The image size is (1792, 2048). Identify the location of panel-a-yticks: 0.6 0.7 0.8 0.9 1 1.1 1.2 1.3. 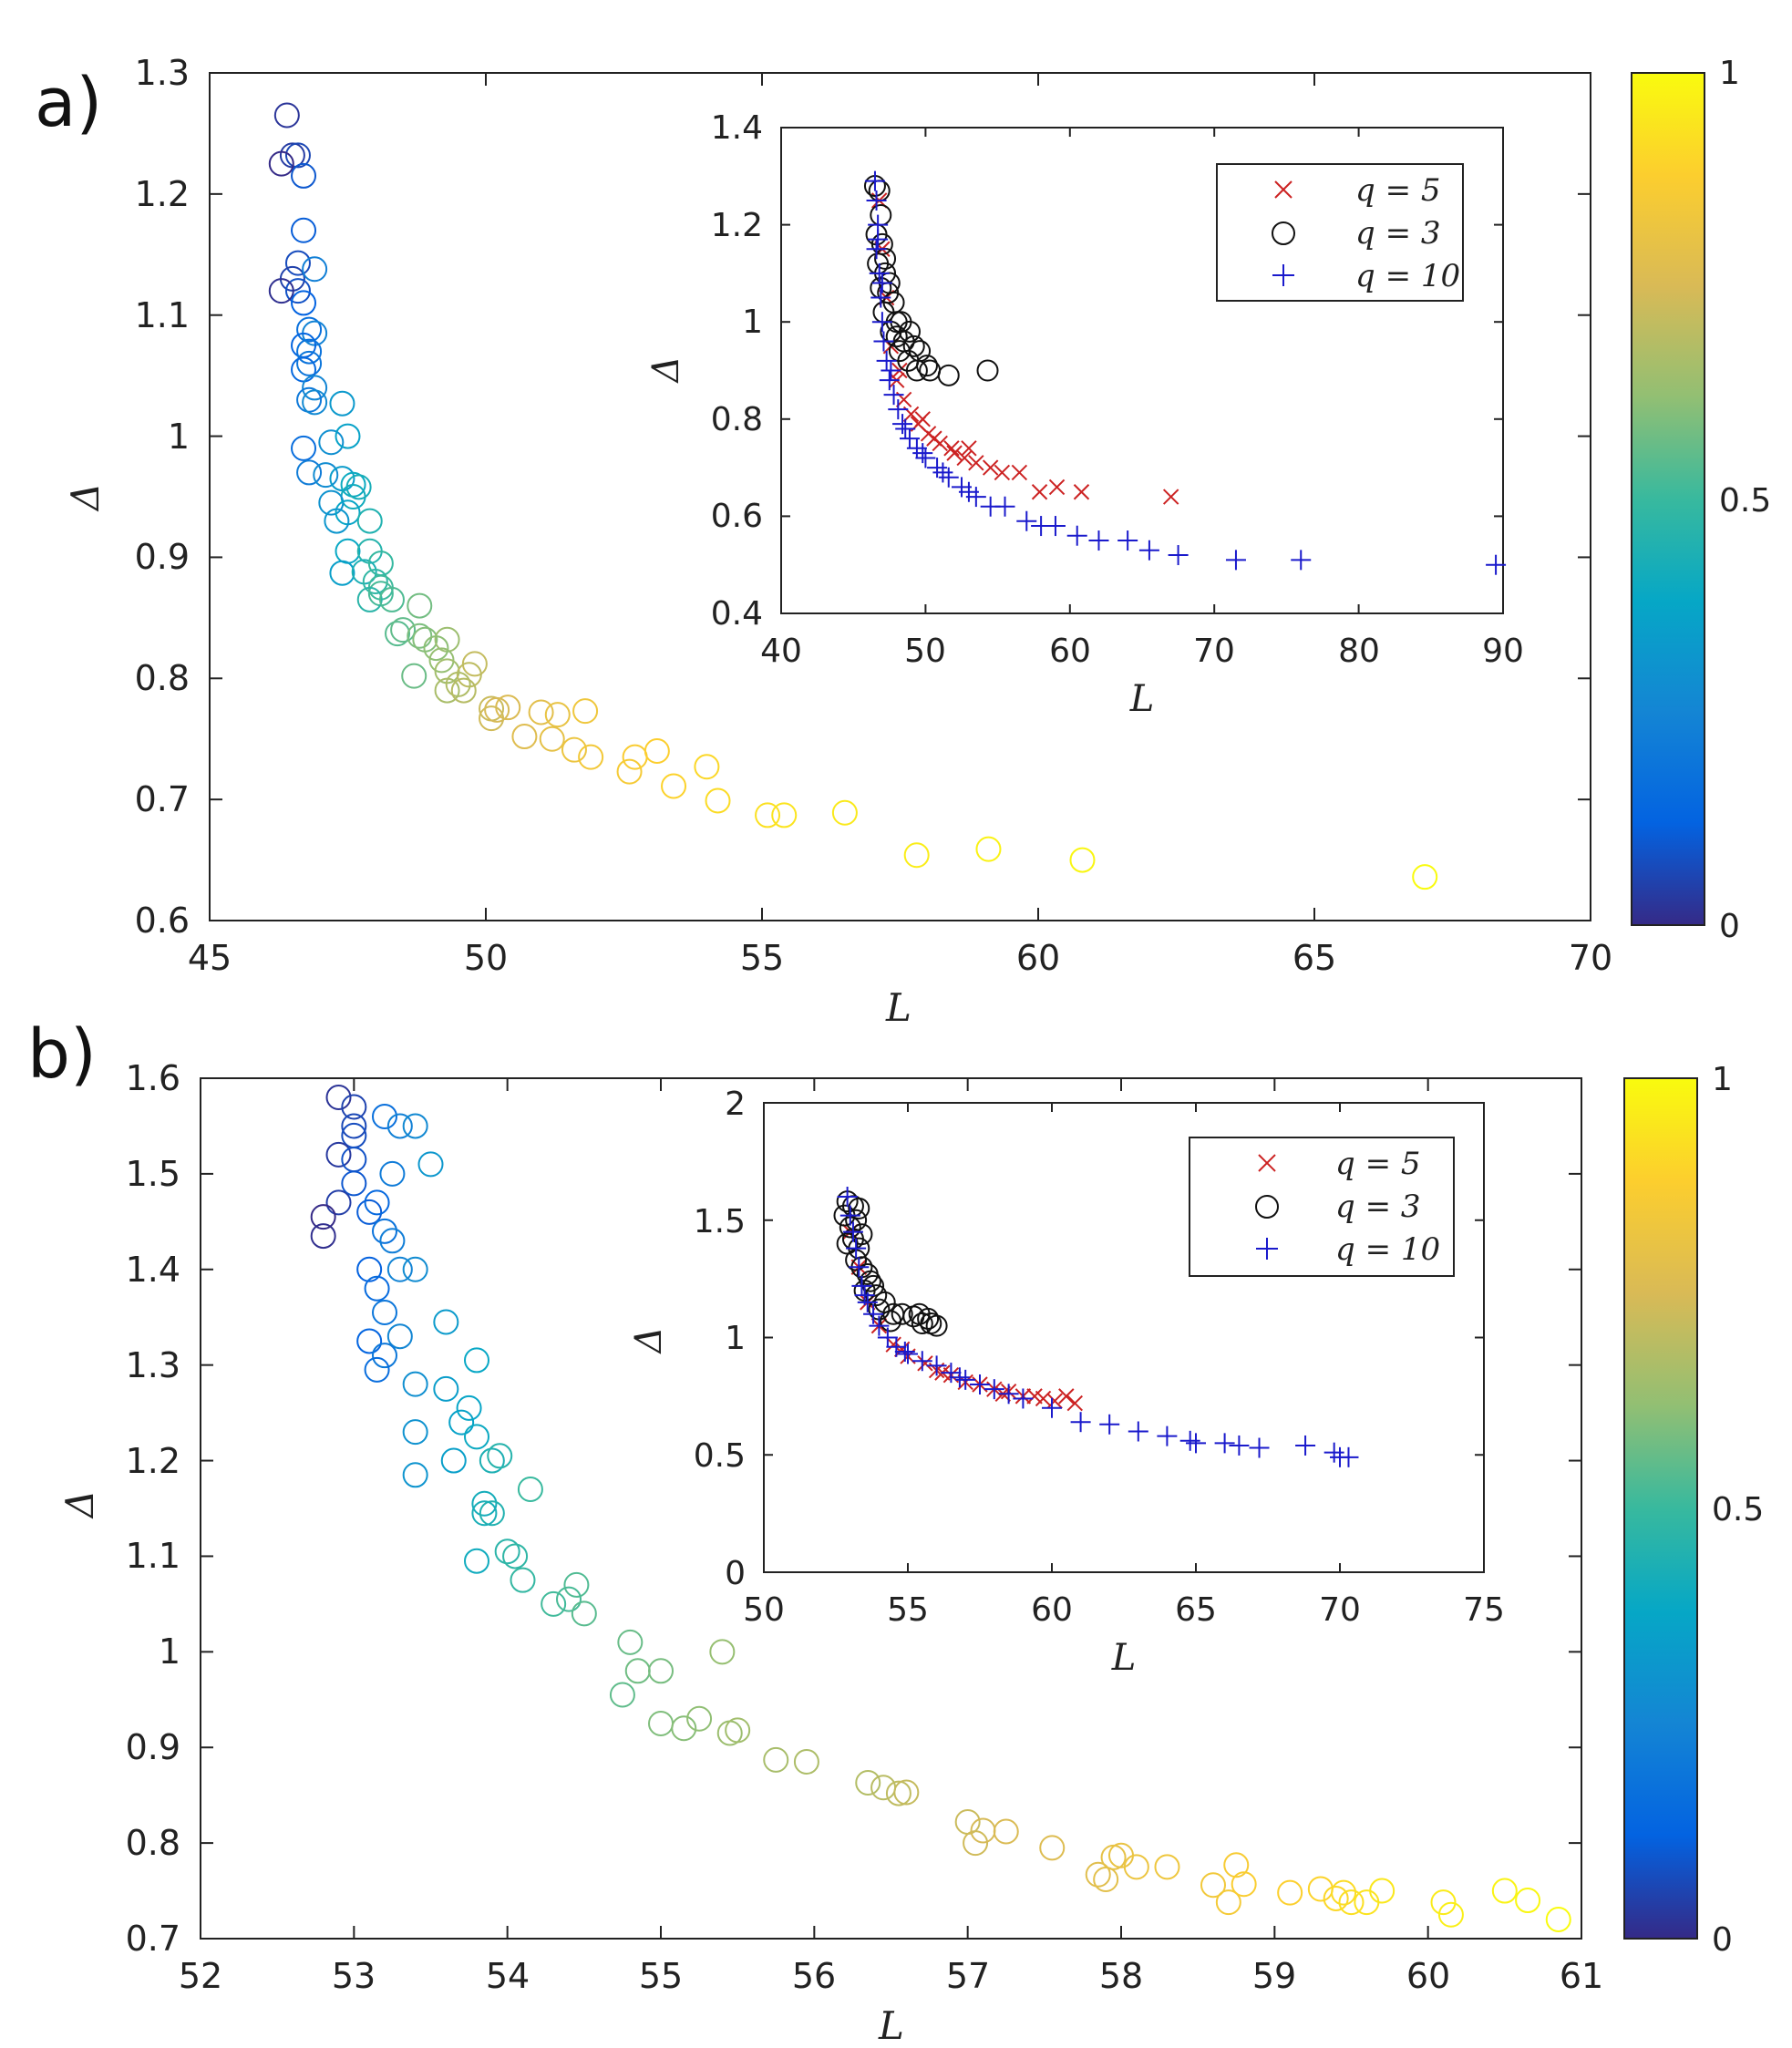
(162, 497).